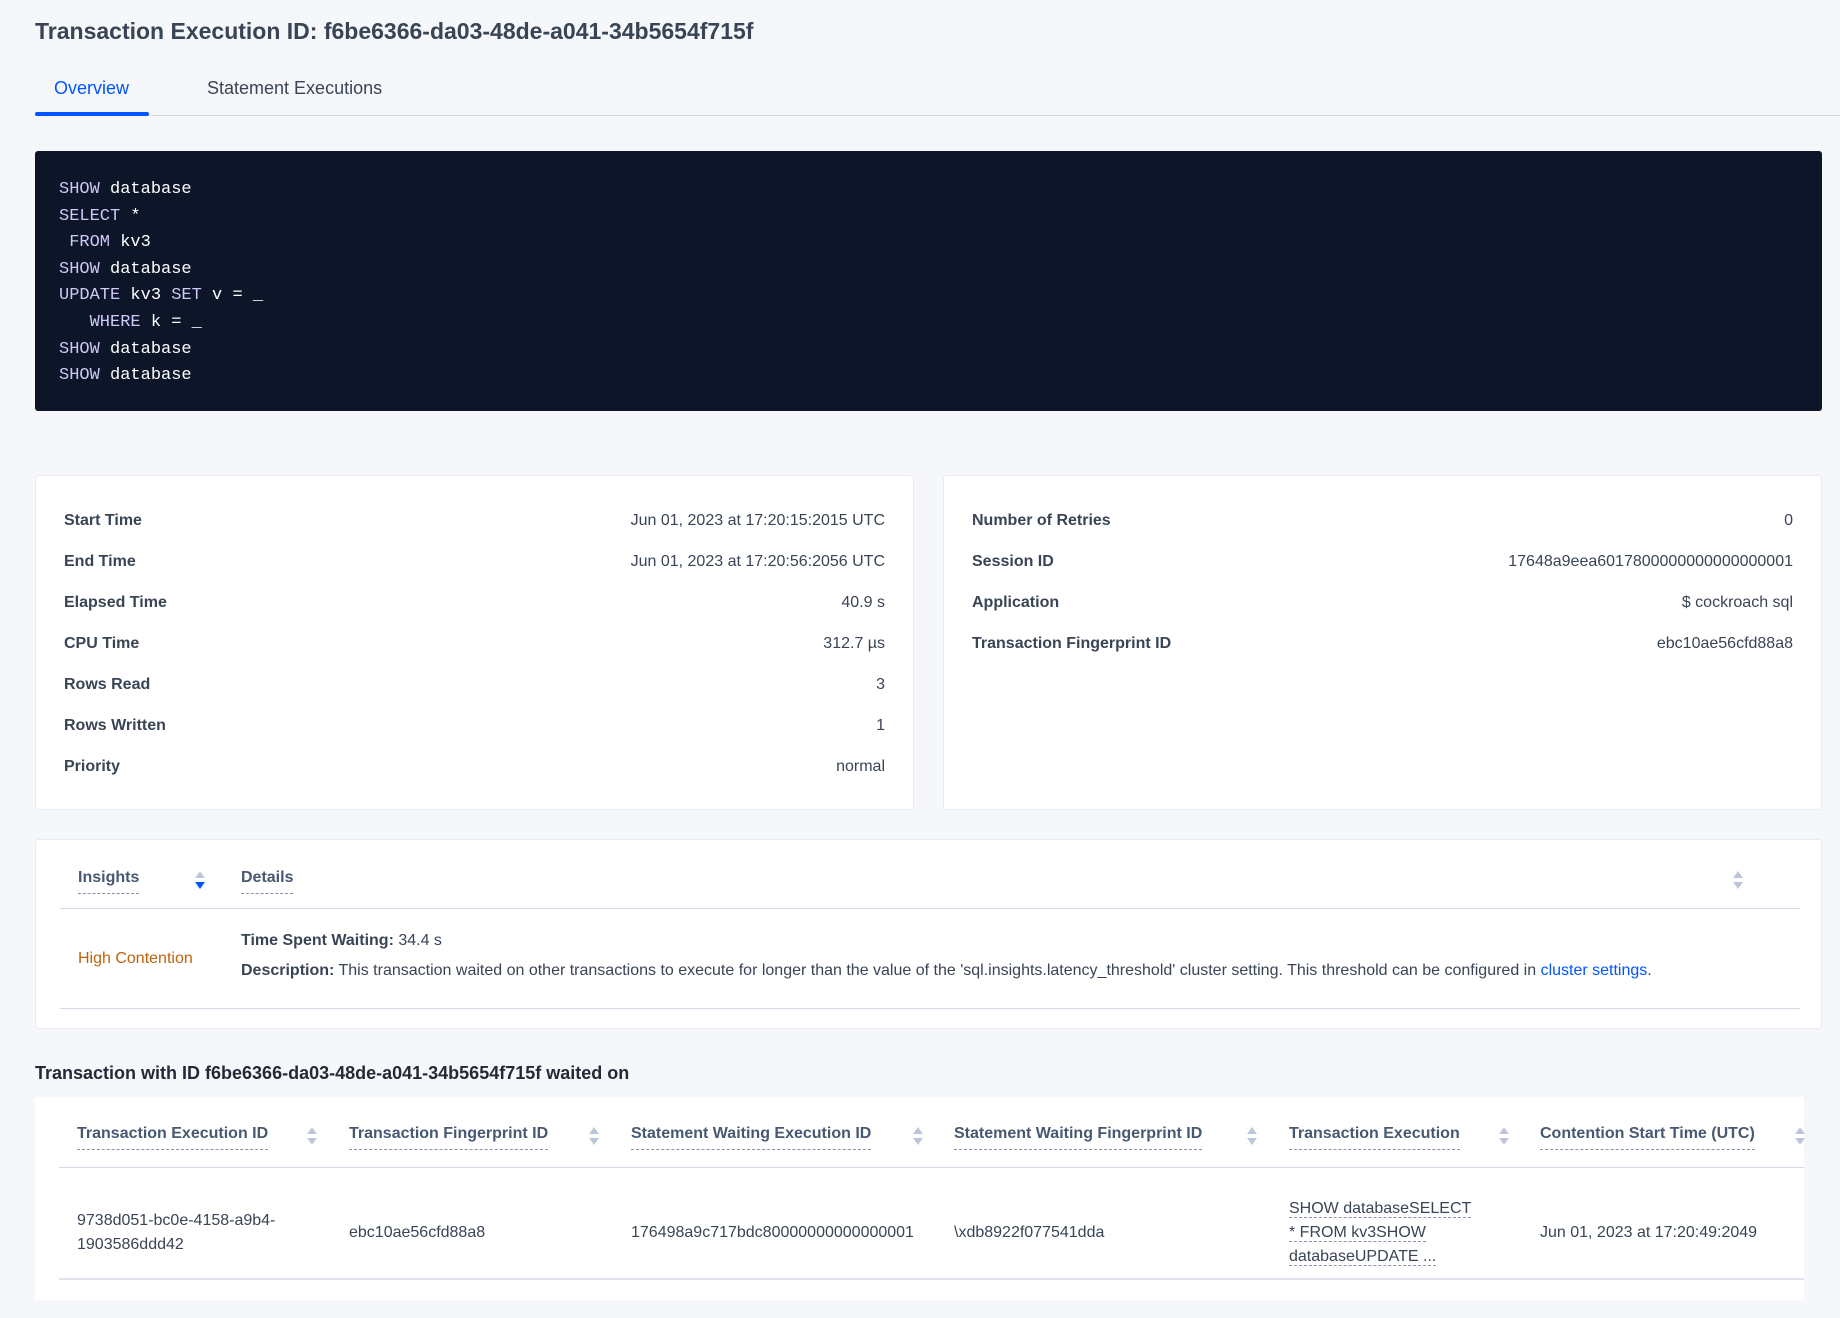 The height and width of the screenshot is (1318, 1840). I want to click on sql-text: v = _, so click(232, 296).